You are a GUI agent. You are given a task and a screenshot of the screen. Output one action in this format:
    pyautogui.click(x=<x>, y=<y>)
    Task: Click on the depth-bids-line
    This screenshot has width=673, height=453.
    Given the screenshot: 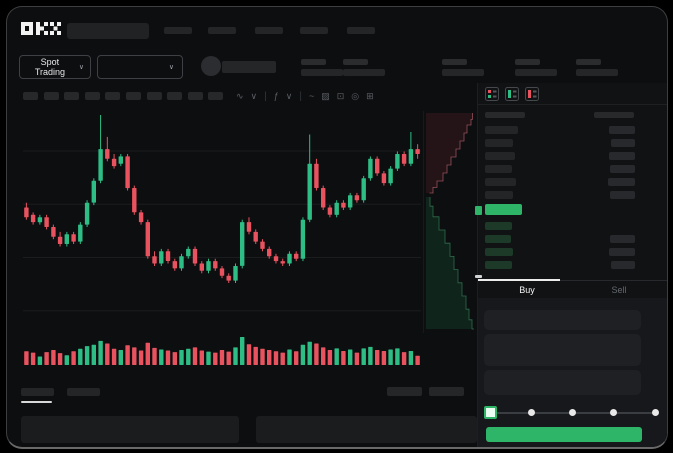 What is the action you would take?
    pyautogui.click(x=451, y=263)
    